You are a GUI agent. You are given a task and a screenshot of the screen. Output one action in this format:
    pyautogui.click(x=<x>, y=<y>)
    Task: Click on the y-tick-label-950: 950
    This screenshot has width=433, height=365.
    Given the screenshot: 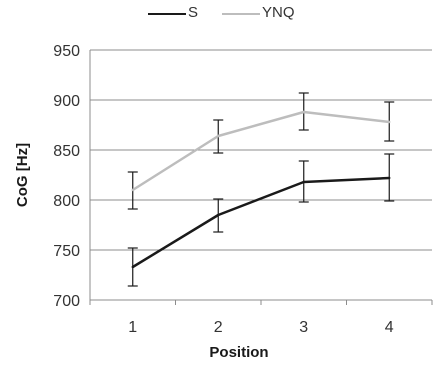 What is the action you would take?
    pyautogui.click(x=66, y=51)
    